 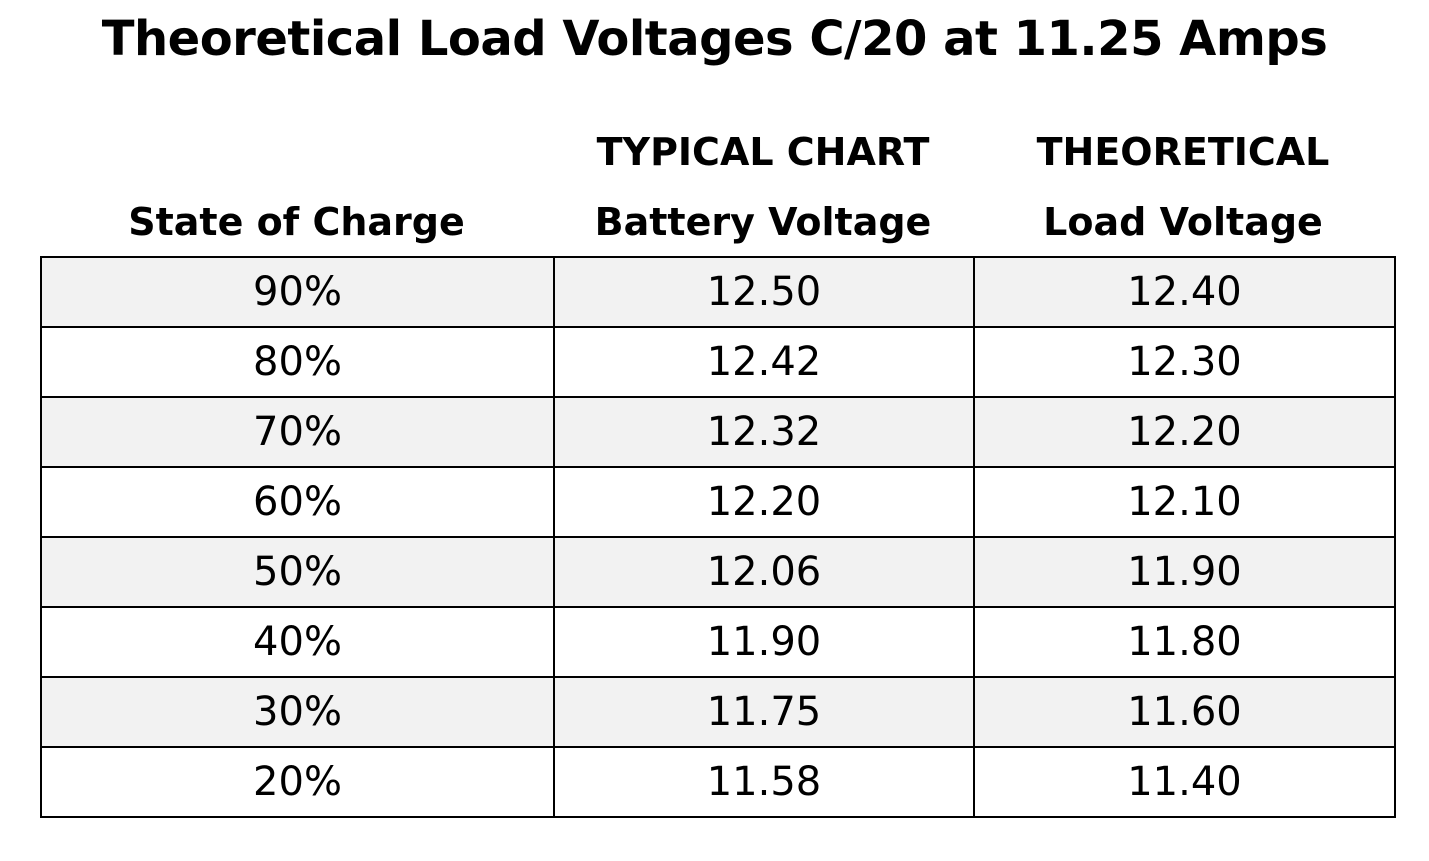 I want to click on column-header-battery-voltage: Battery Voltage, so click(x=763, y=222).